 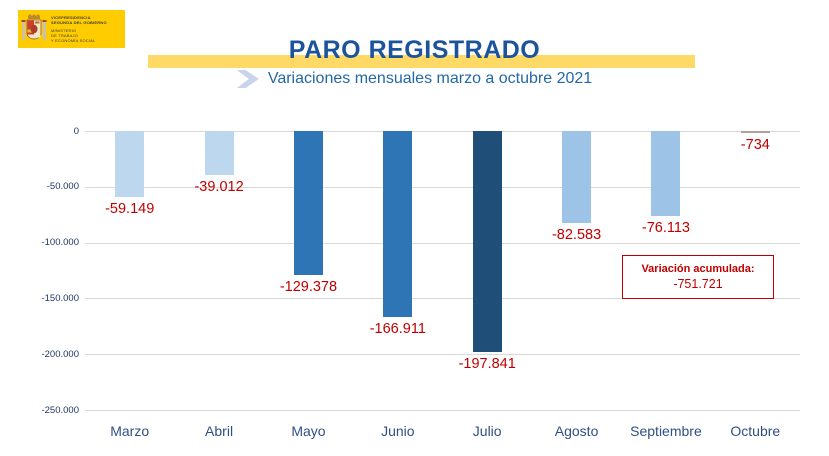 What do you see at coordinates (666, 431) in the screenshot?
I see `x-axis-label-septiembre: Septiembre` at bounding box center [666, 431].